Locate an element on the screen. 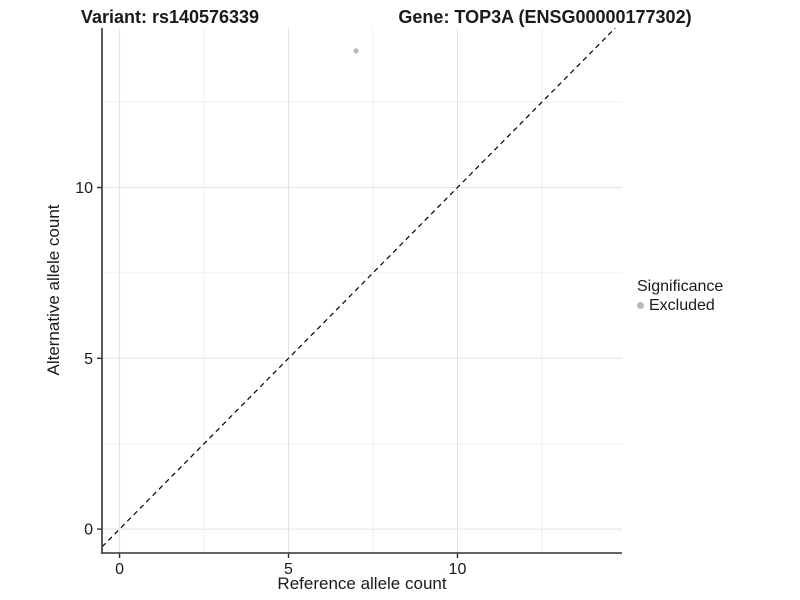 Image resolution: width=800 pixels, height=600 pixels. legend-item-excluded: Excluded is located at coordinates (680, 305).